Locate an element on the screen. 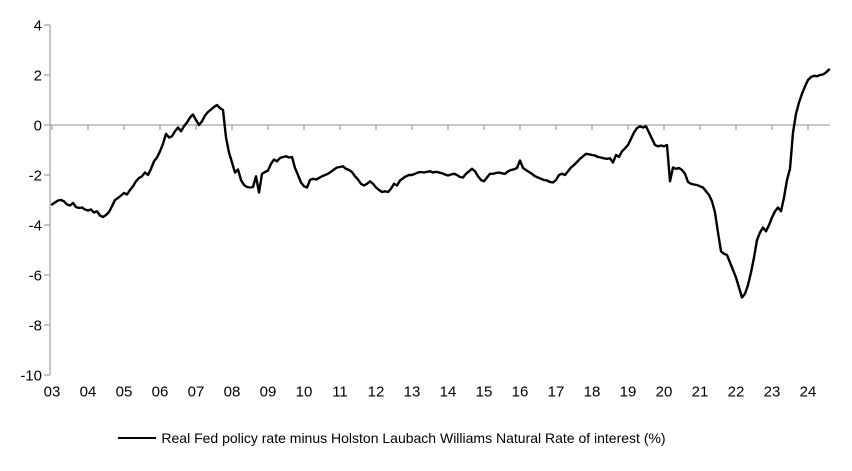  x-axis-label: 17 is located at coordinates (556, 391).